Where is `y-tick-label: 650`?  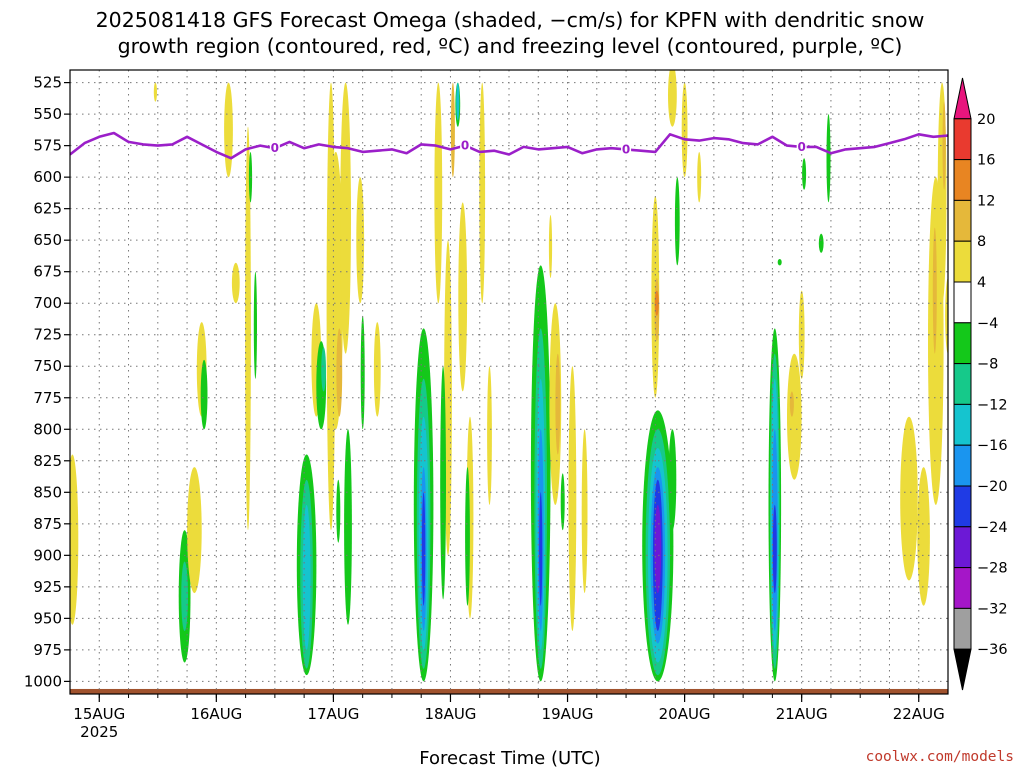
y-tick-label: 650 is located at coordinates (47, 240).